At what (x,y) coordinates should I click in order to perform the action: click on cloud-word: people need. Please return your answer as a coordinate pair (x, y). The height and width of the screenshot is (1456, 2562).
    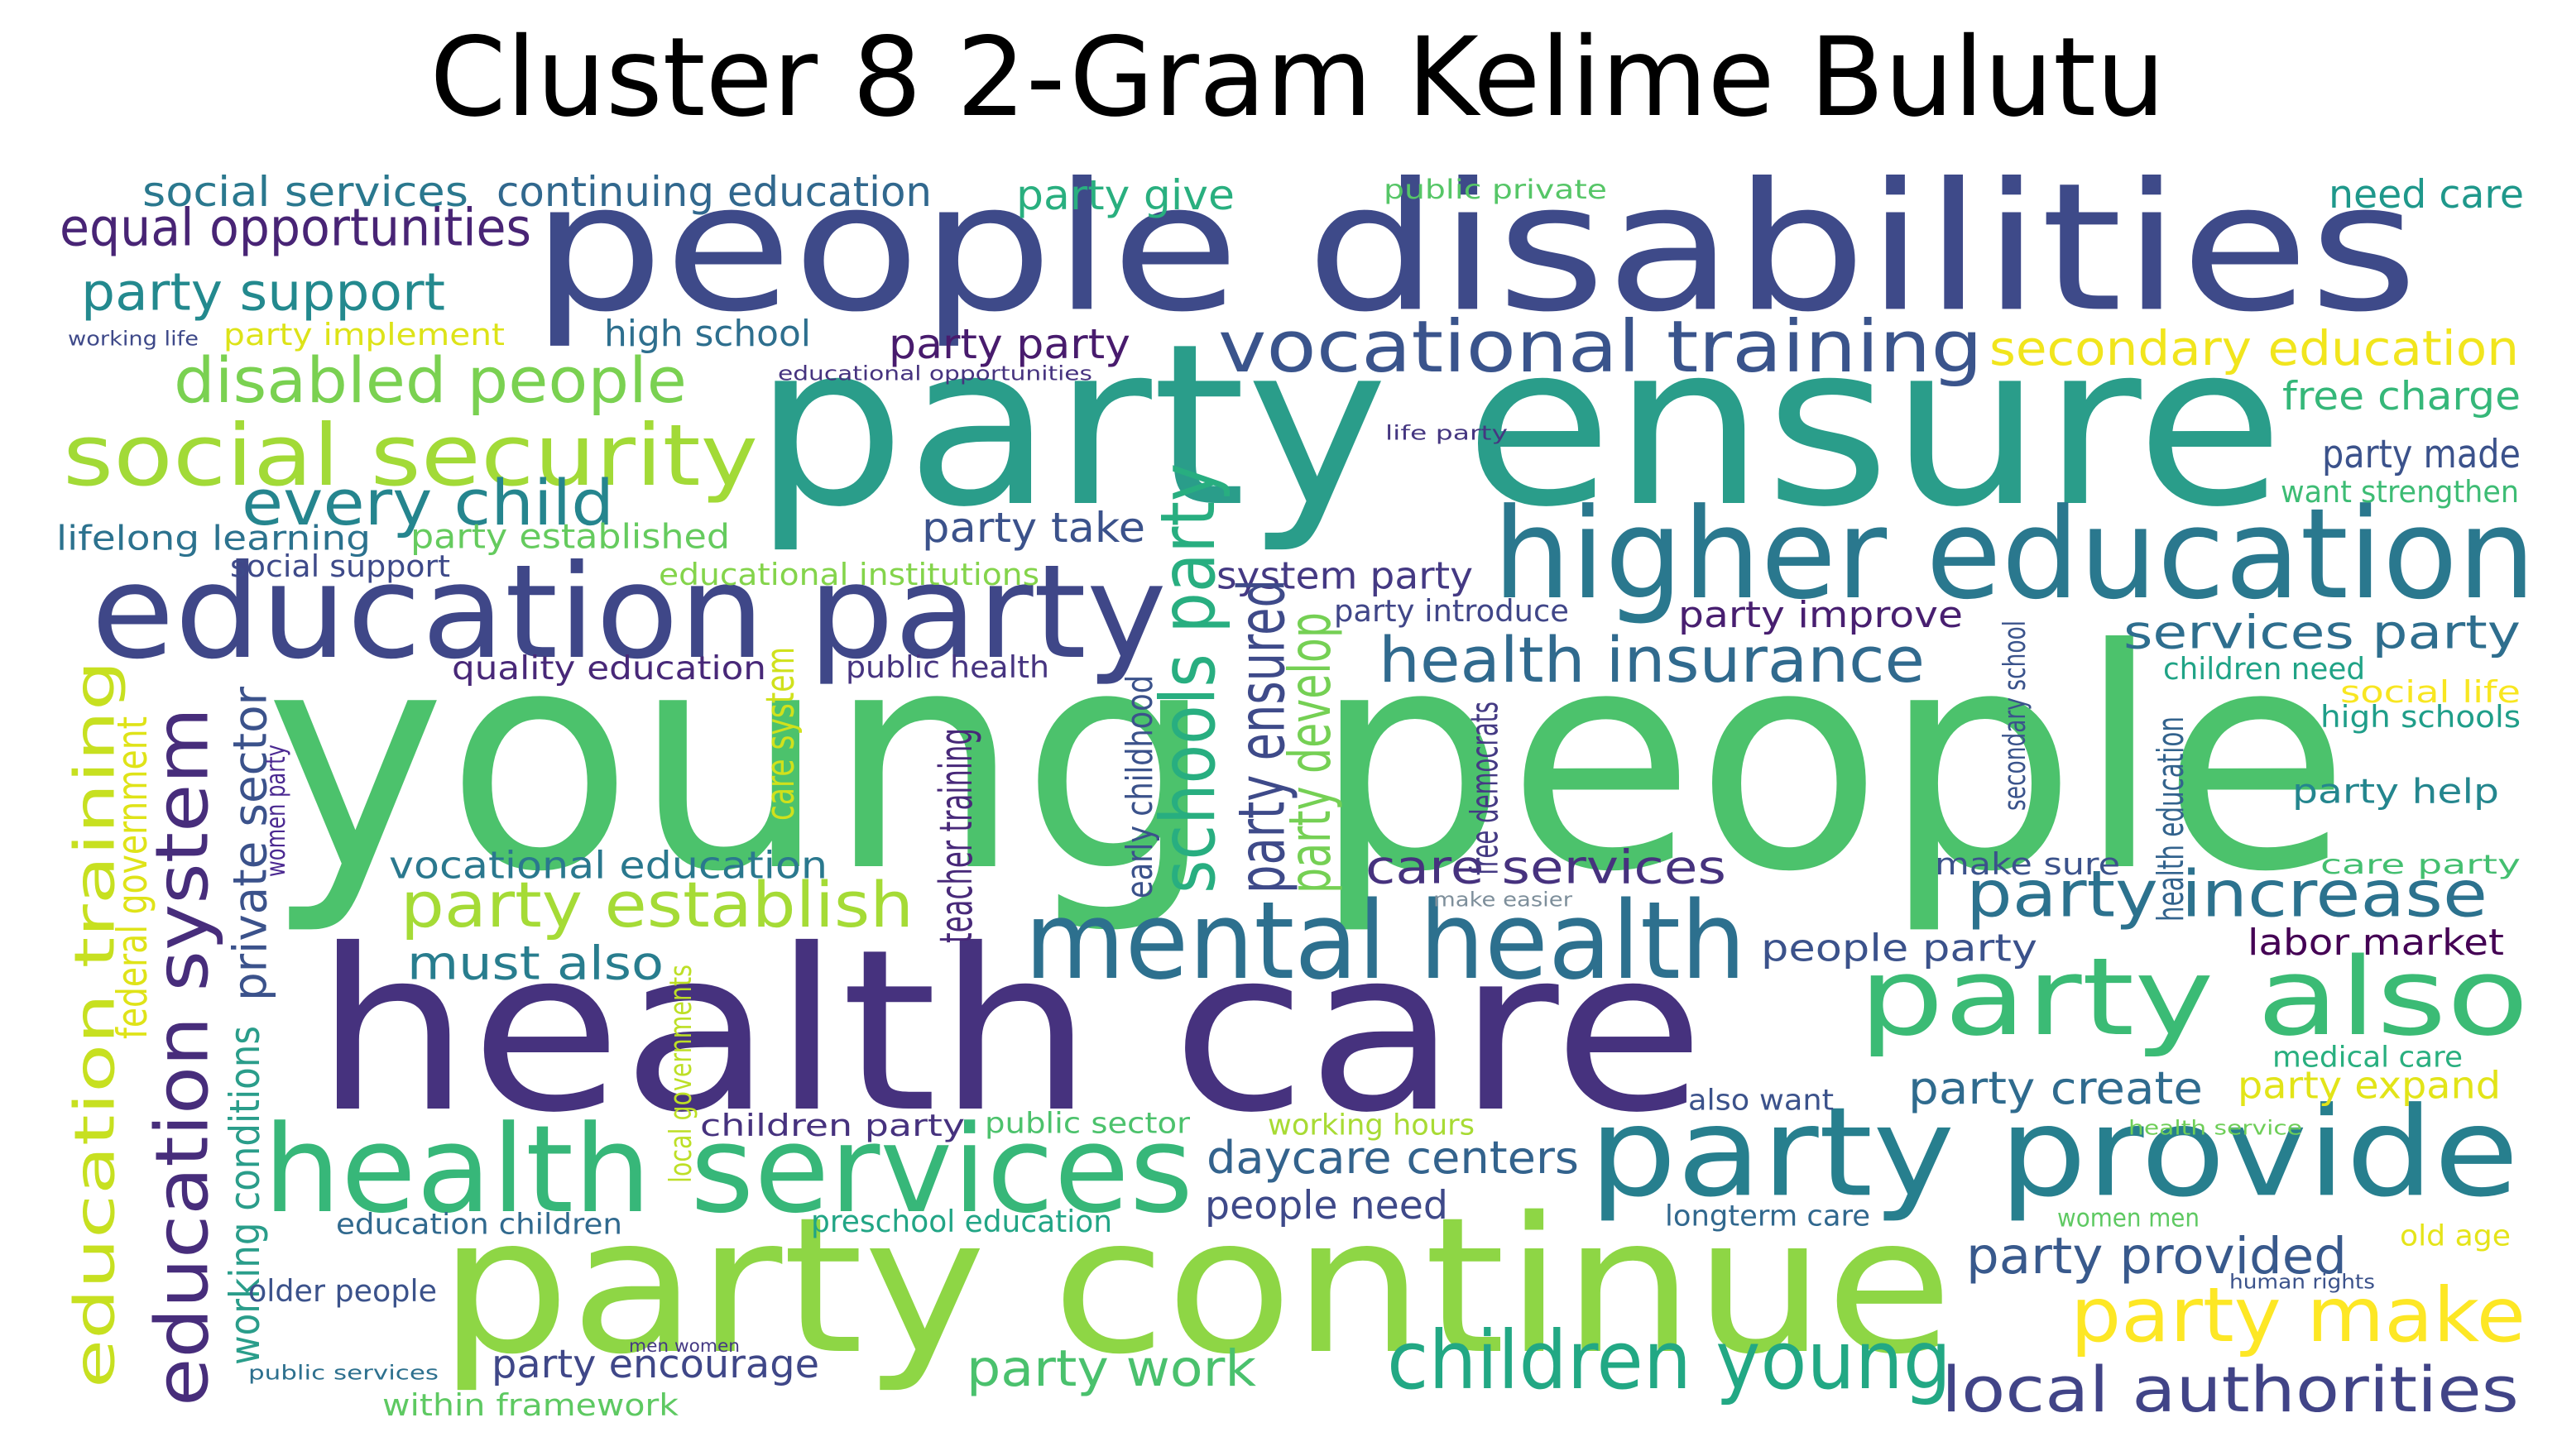
    Looking at the image, I should click on (1326, 1205).